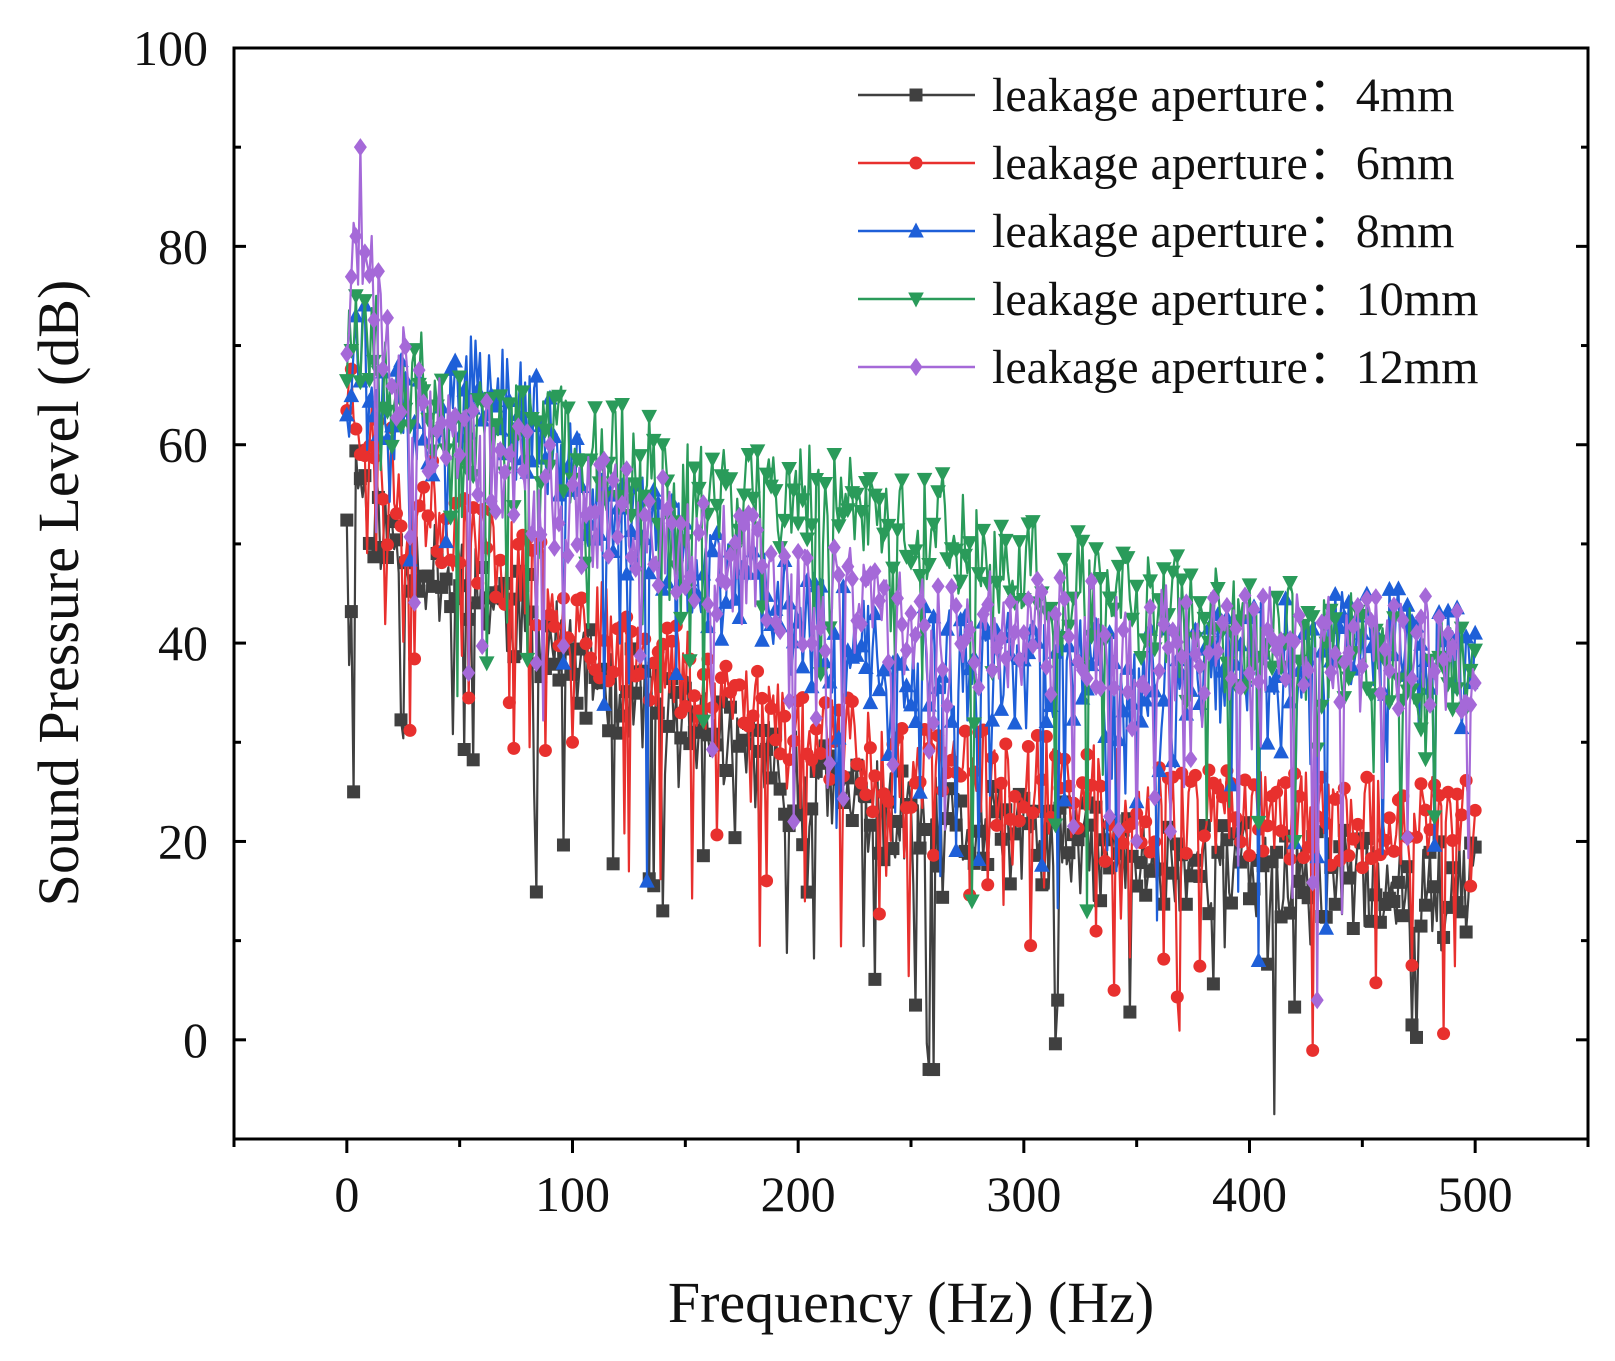 The height and width of the screenshot is (1361, 1615). Describe the element at coordinates (1168, 299) in the screenshot. I see `legend-item: leakage aperture：10mm` at that location.